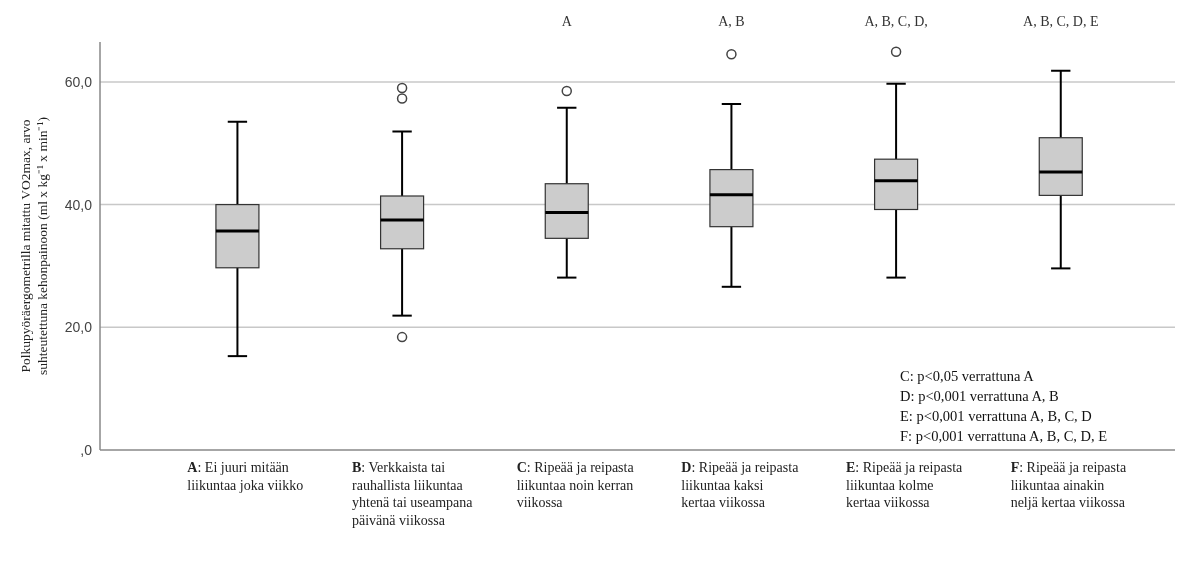 The image size is (1190, 569). I want to click on y-tick-label: ,0, so click(86, 449).